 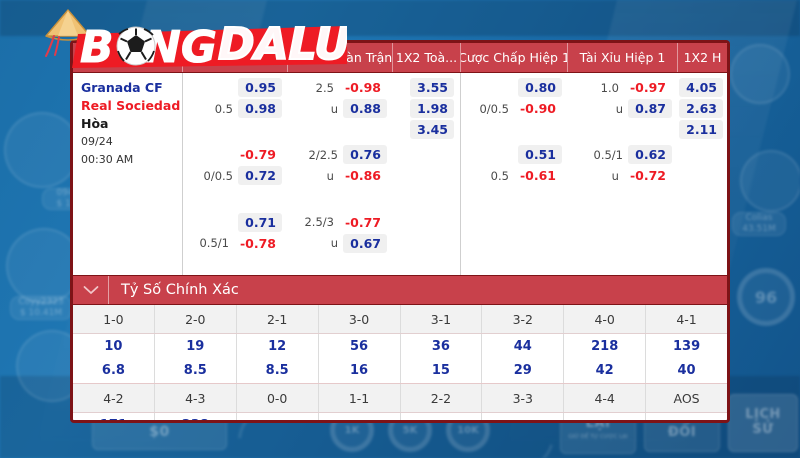 I want to click on odds-row: u 0.87, so click(x=623, y=108).